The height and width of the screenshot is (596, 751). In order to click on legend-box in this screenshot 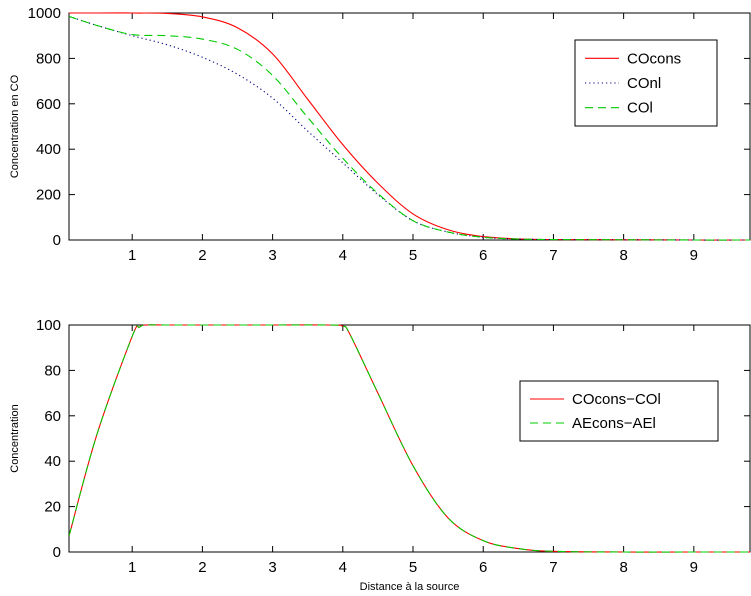, I will do `click(619, 411)`.